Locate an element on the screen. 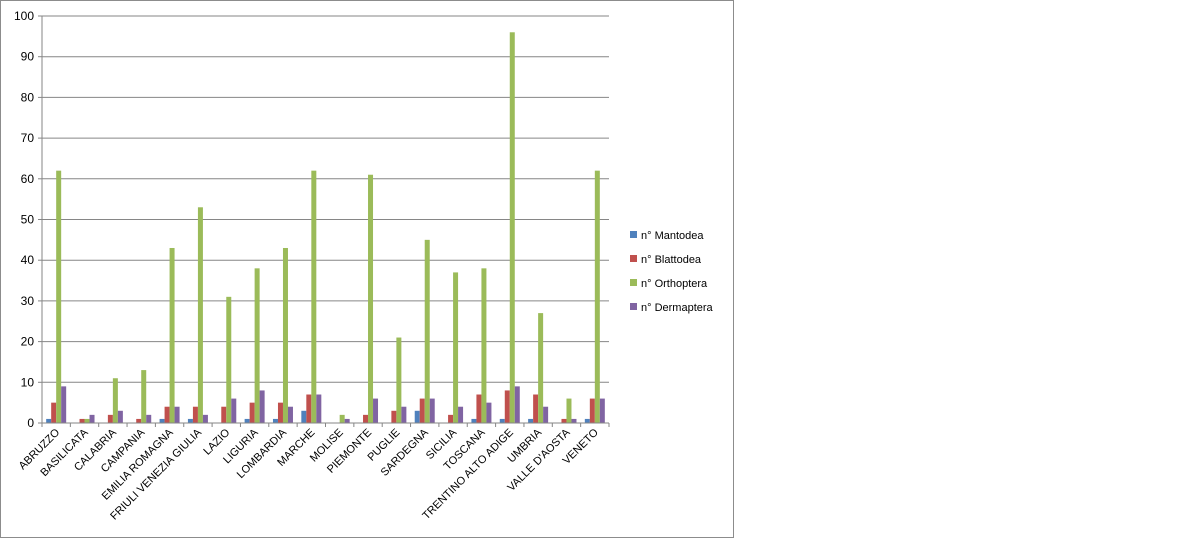 The width and height of the screenshot is (1182, 540). legend-label: n° Blattodea is located at coordinates (671, 260).